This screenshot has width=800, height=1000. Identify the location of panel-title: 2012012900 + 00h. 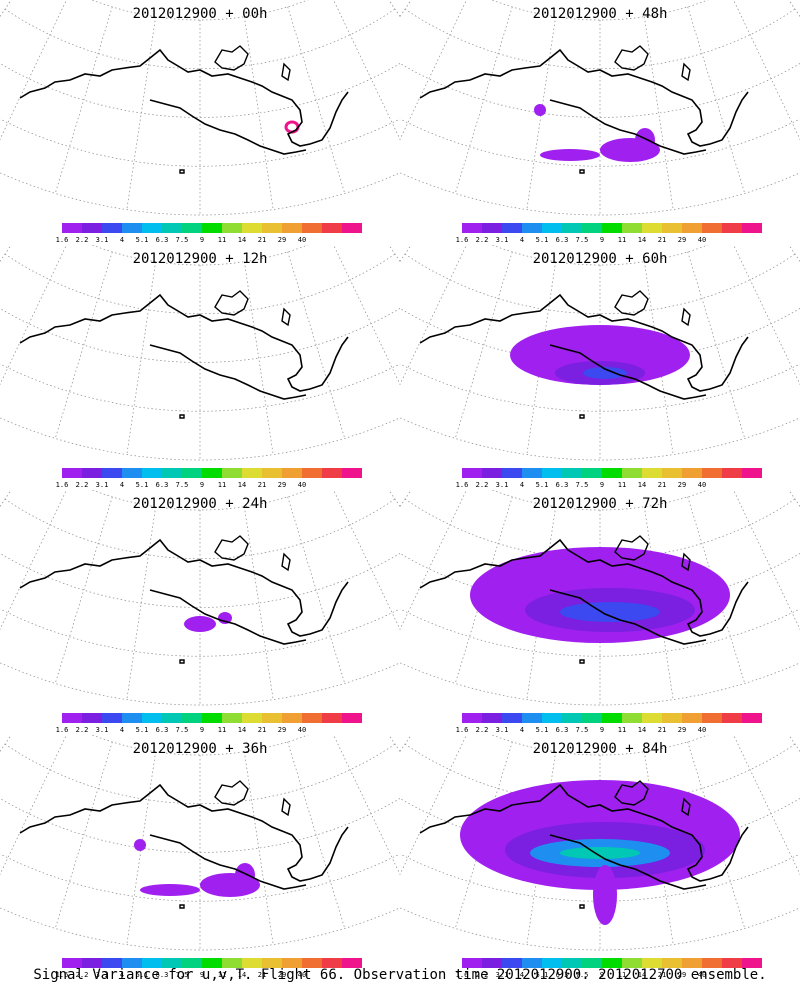
(200, 14).